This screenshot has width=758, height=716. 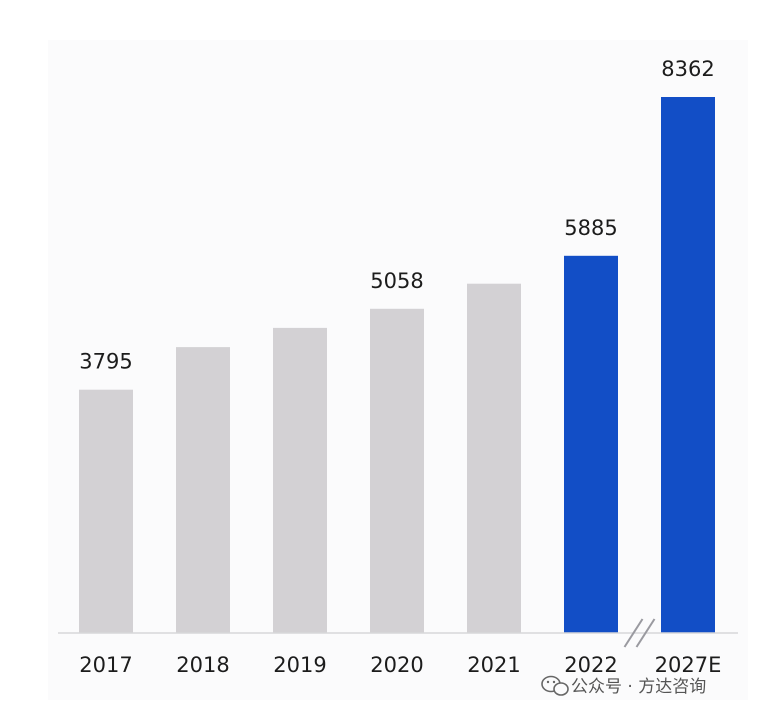 I want to click on watermark-text: 公众号 · 方达咨询, so click(x=638, y=687).